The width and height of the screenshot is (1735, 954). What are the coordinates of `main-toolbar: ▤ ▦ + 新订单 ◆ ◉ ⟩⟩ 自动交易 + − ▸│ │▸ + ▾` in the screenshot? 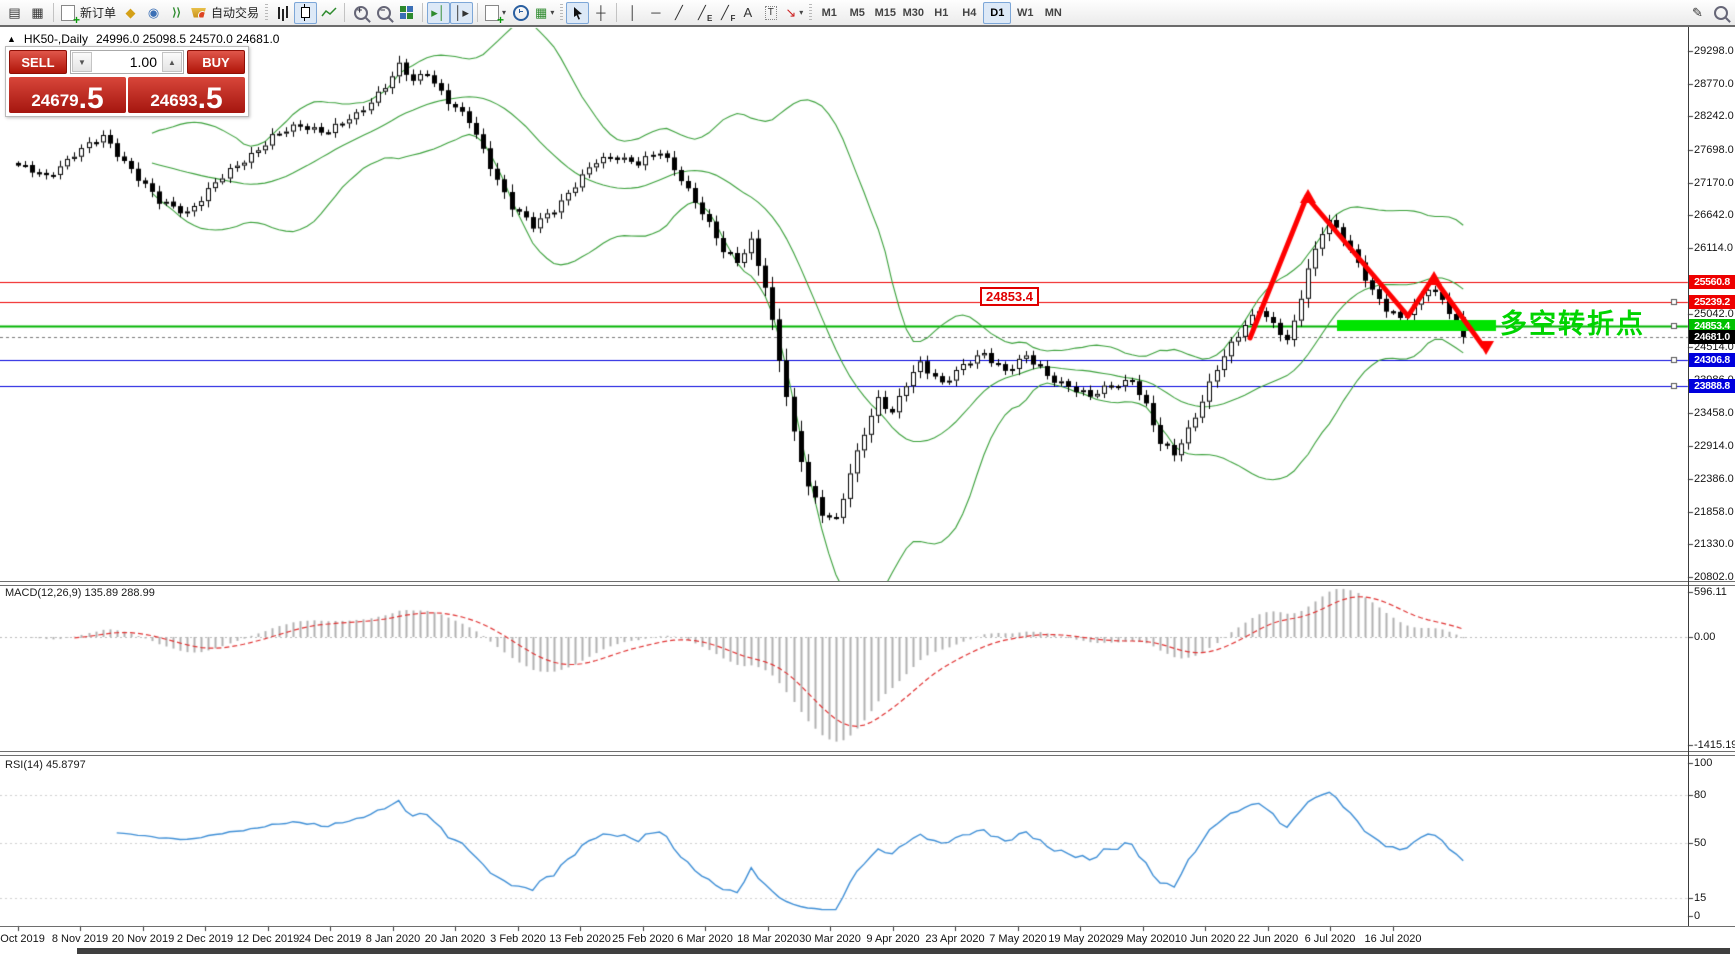 It's located at (867, 13).